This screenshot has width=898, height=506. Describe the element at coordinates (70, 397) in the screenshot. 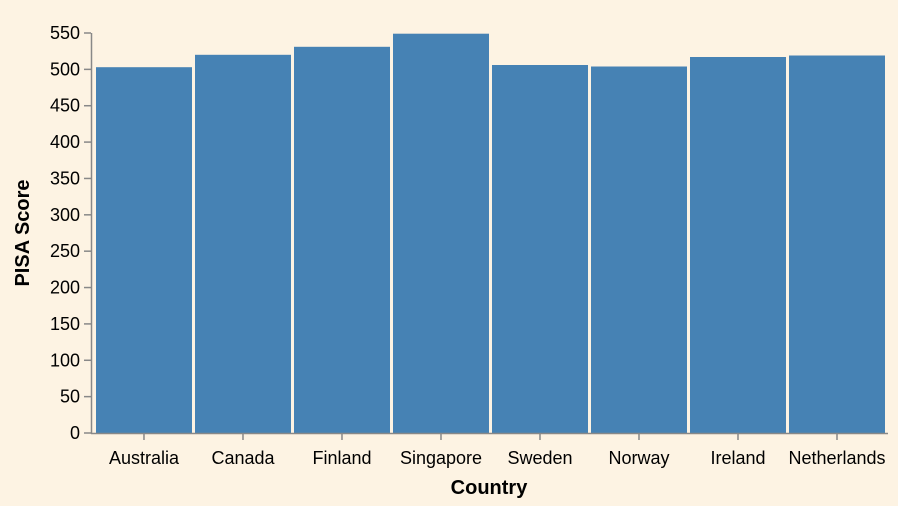

I see `y-tick-label: 50` at that location.